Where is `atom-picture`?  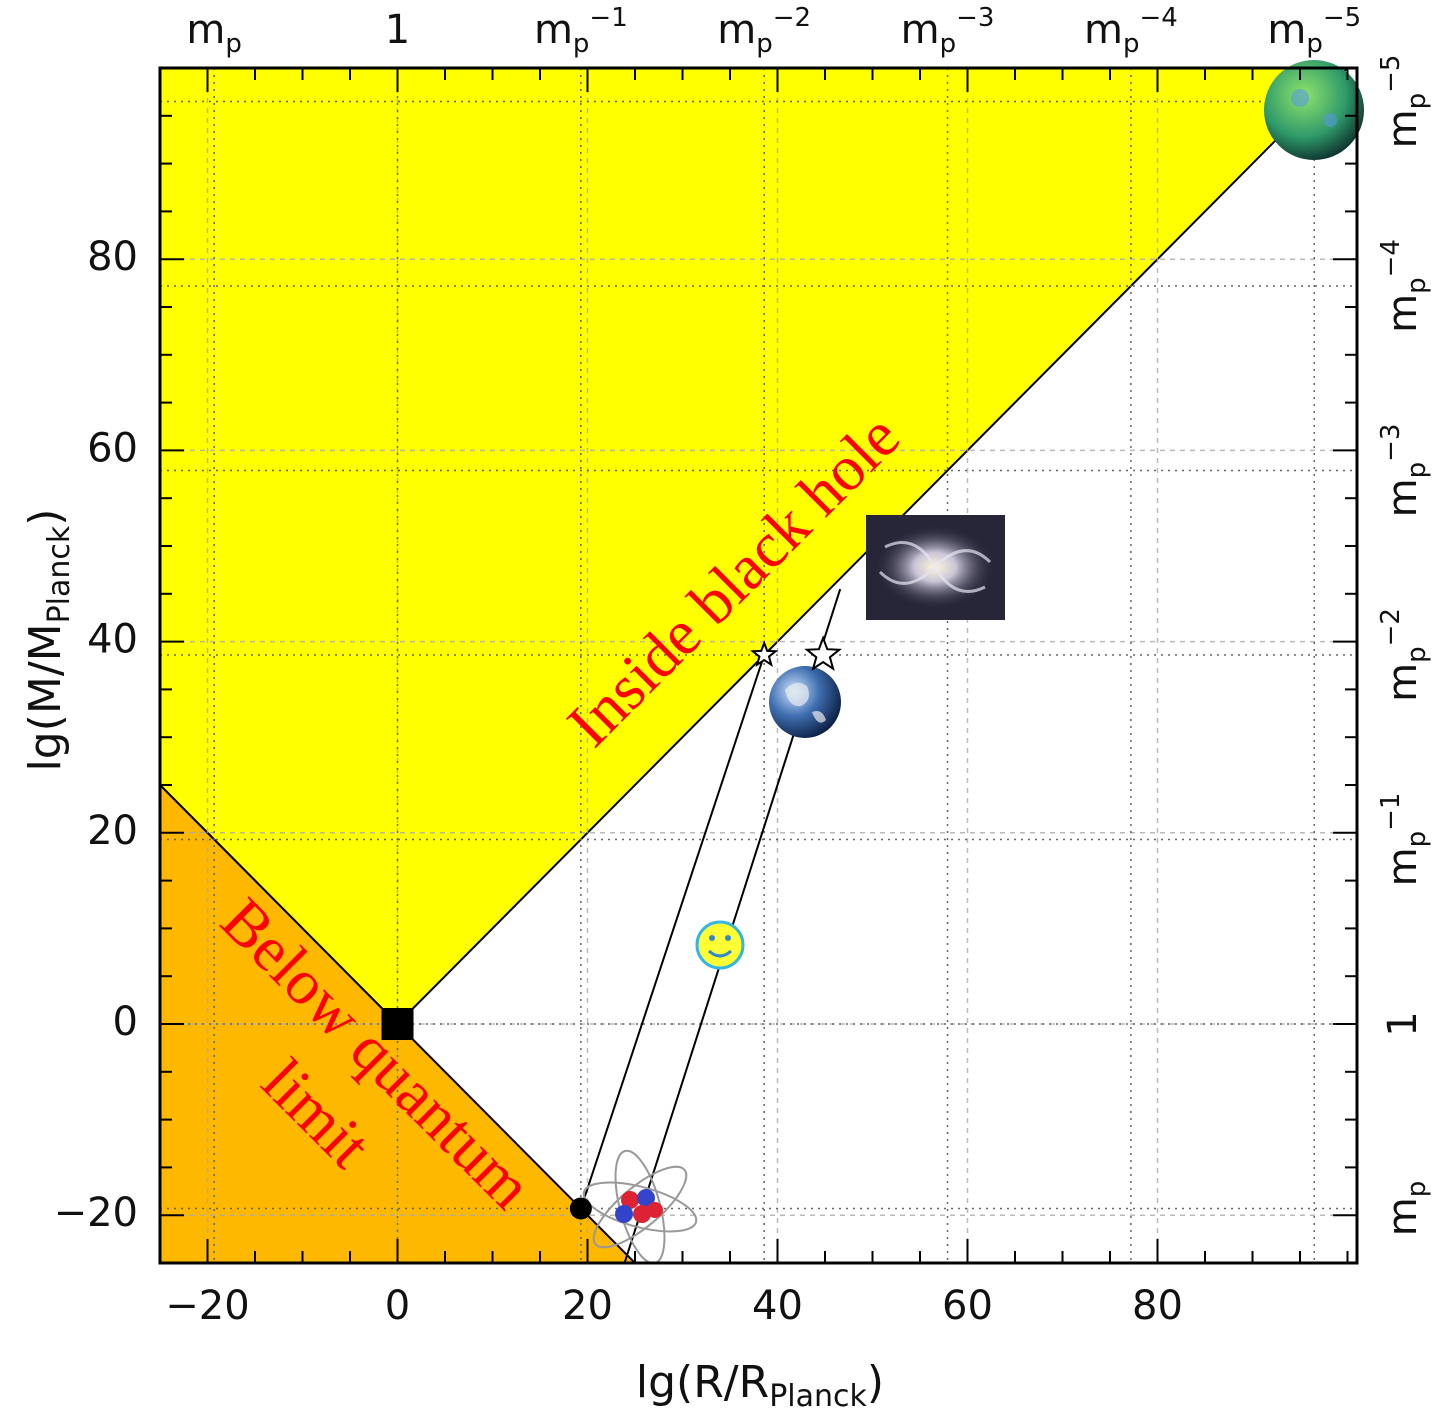 atom-picture is located at coordinates (640, 1207).